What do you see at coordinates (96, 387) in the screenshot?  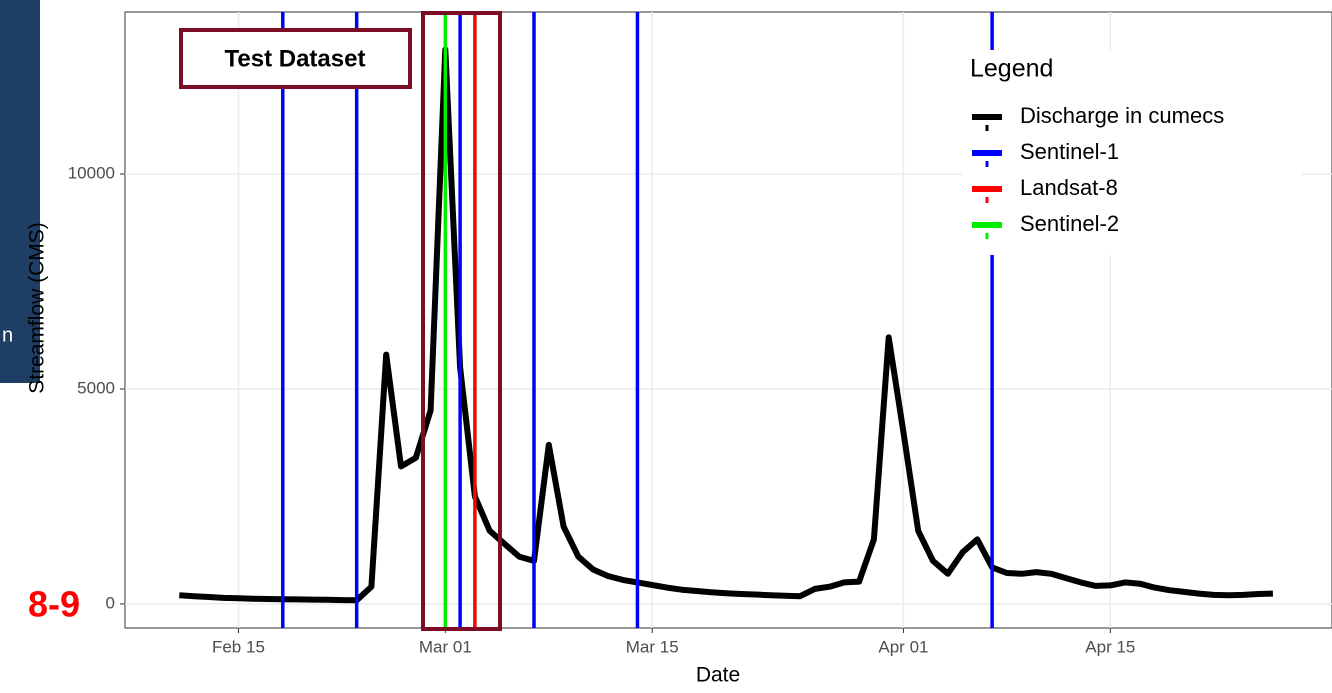 I see `y-tick-label: 5000` at bounding box center [96, 387].